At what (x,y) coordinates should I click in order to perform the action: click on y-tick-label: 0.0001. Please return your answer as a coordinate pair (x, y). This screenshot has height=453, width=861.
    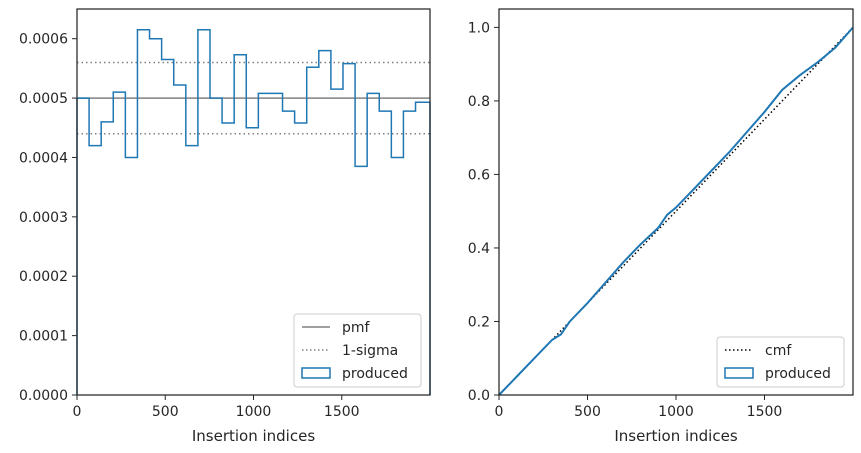
    Looking at the image, I should click on (43, 337).